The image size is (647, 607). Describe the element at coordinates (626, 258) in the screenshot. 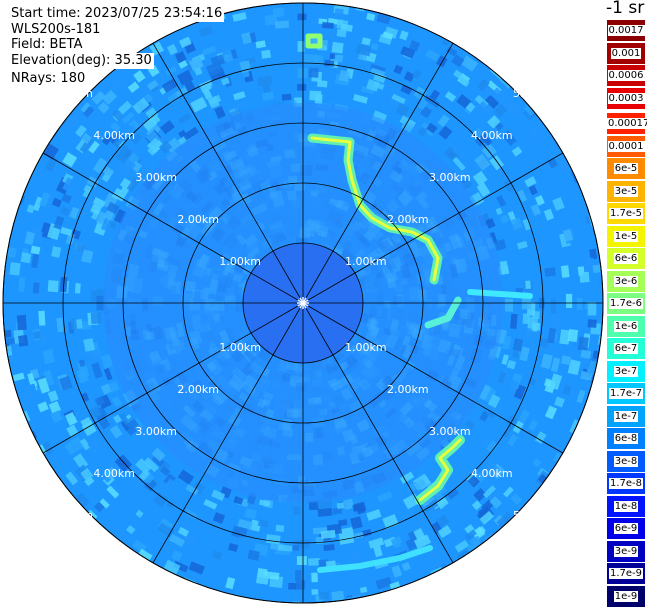

I see `colorbar-entry: 6e-6` at that location.